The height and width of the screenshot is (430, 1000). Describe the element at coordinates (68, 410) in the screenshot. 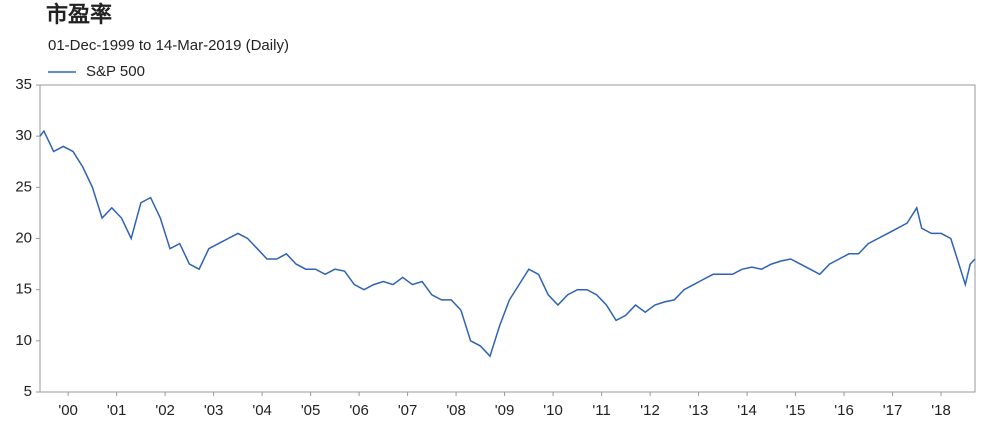

I see `x-tick-label: '00` at that location.